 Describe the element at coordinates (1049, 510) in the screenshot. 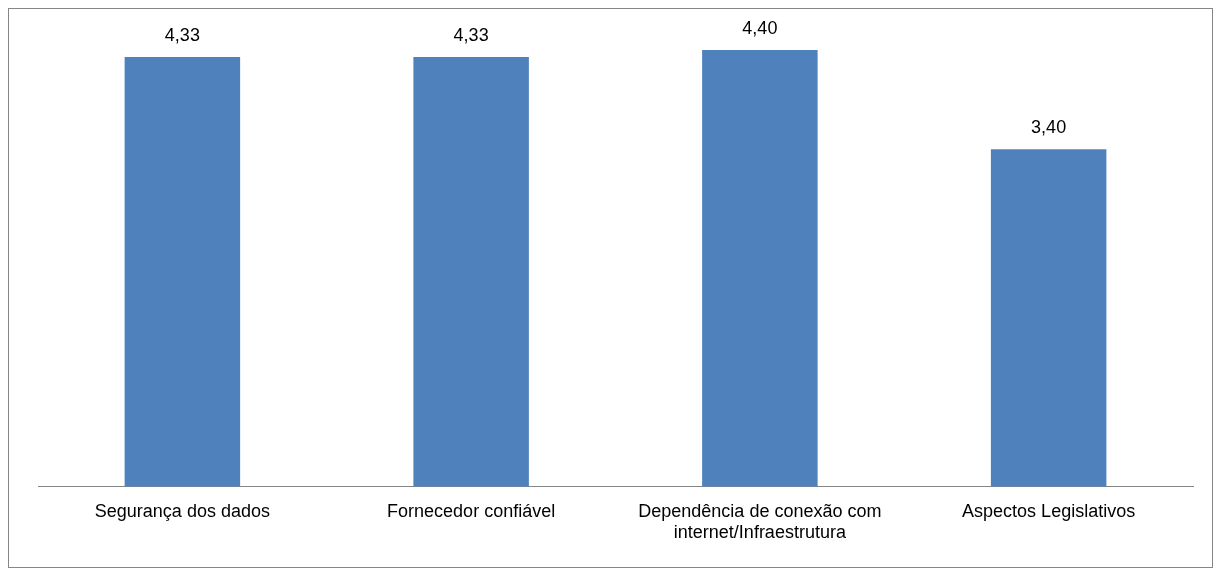

I see `x-tick-label: Aspectos Legislativos` at that location.